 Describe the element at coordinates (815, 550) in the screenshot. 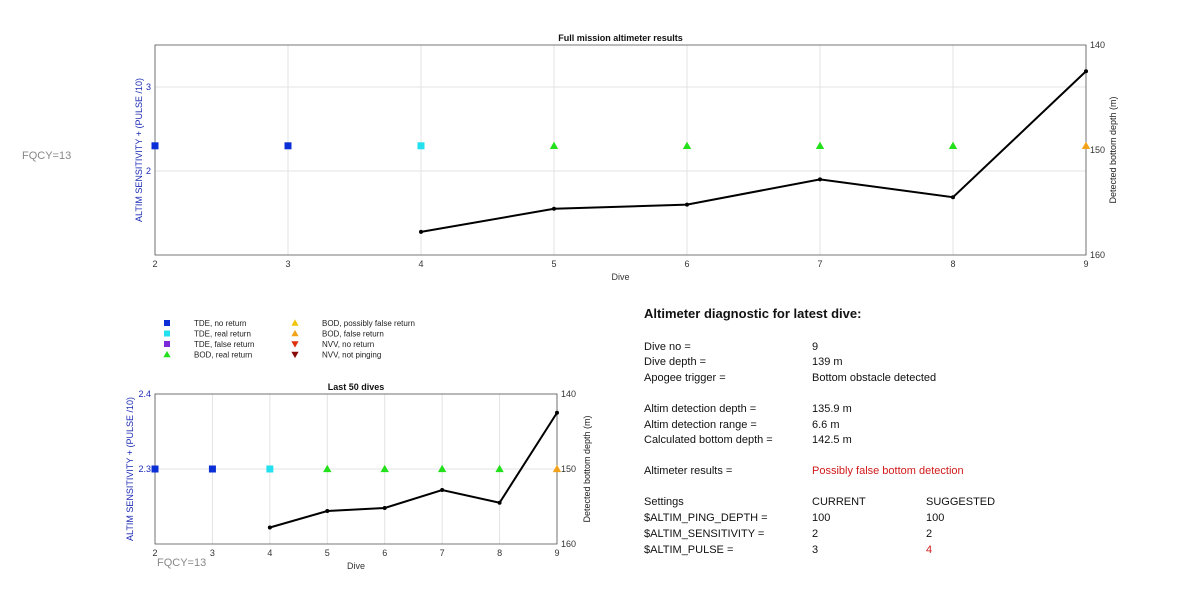

I see `pulse-current: 3` at that location.